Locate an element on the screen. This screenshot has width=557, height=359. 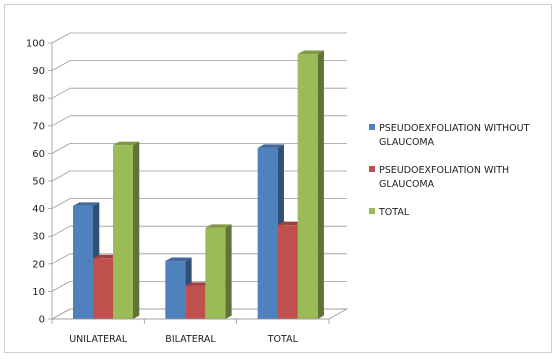
legend-entry: PSEUDOEXFOLIATION WITHOUT GLAUCOMA is located at coordinates (449, 135).